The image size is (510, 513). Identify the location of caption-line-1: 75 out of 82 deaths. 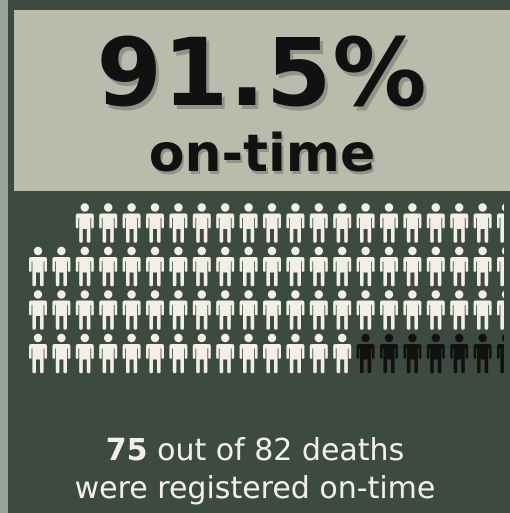
(255, 451).